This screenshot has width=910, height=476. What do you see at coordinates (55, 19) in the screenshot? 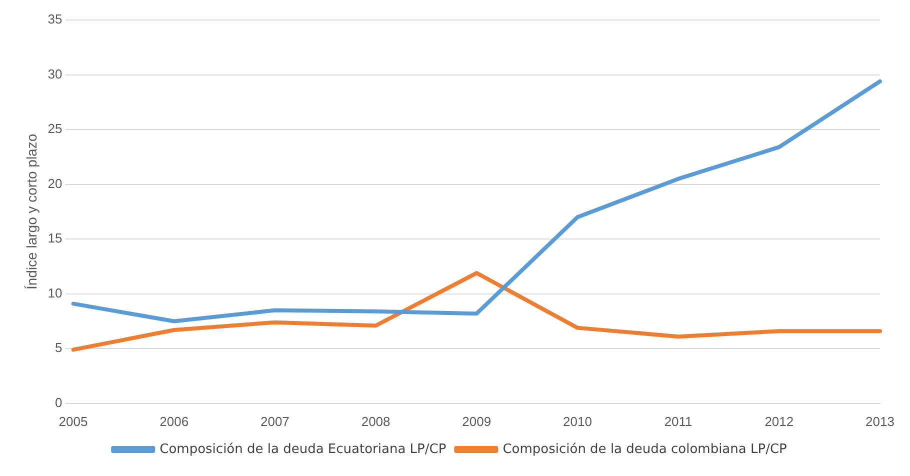
I see `y-tick-label: 35` at bounding box center [55, 19].